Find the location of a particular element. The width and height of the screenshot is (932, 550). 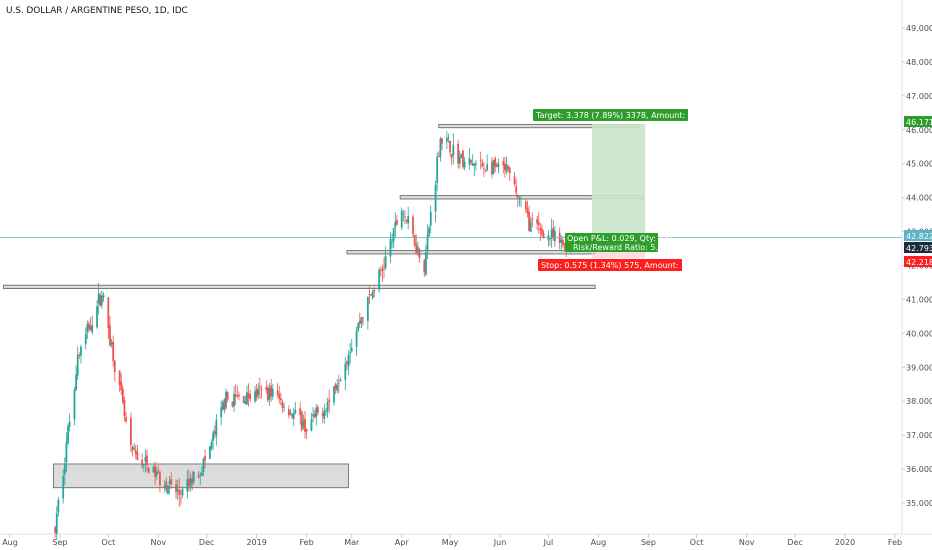

x-tick-label: Dec is located at coordinates (794, 542).